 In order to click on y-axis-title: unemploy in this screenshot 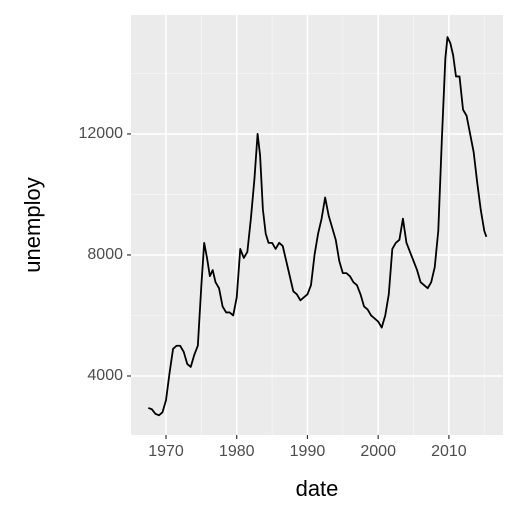, I will do `click(32, 224)`.